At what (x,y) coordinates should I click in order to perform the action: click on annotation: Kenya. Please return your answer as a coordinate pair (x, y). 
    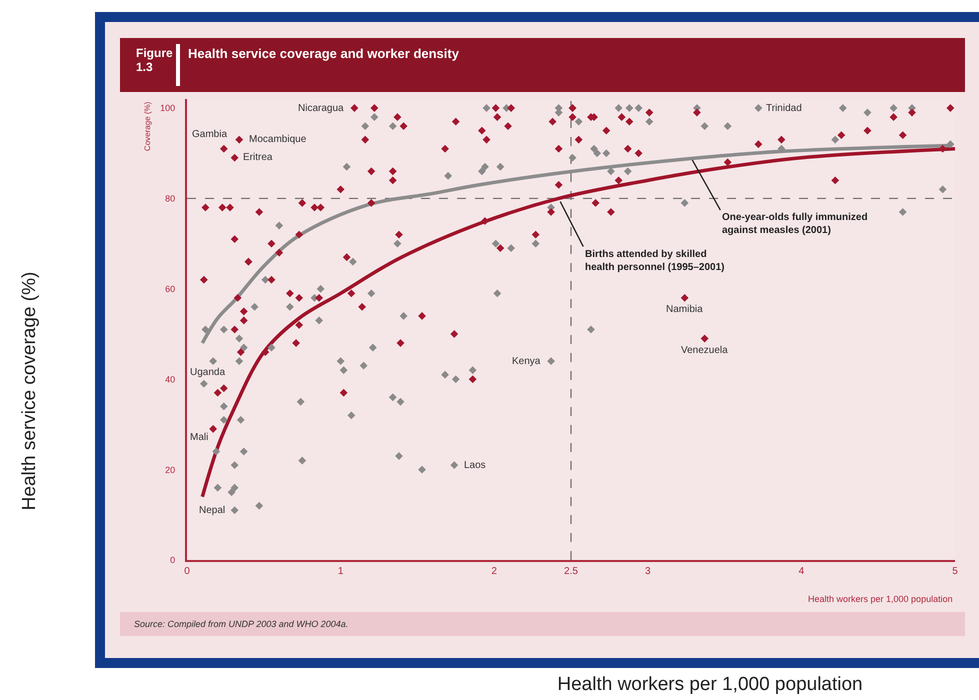
    Looking at the image, I should click on (526, 361).